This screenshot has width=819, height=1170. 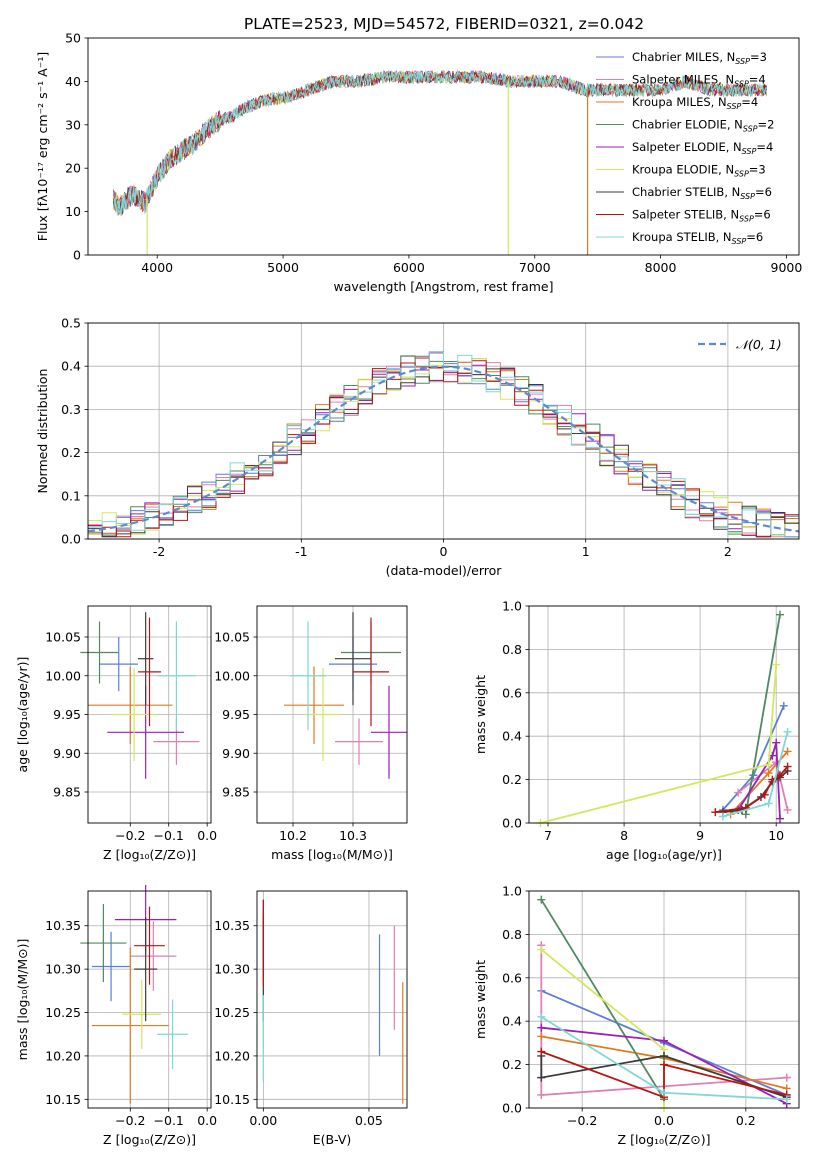 What do you see at coordinates (73, 81) in the screenshot?
I see `y-tick-label: 40` at bounding box center [73, 81].